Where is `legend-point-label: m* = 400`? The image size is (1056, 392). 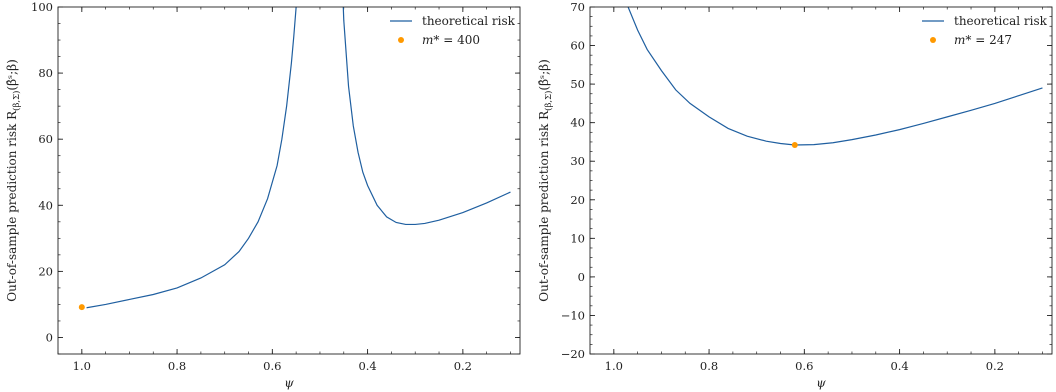 legend-point-label: m* = 400 is located at coordinates (451, 40).